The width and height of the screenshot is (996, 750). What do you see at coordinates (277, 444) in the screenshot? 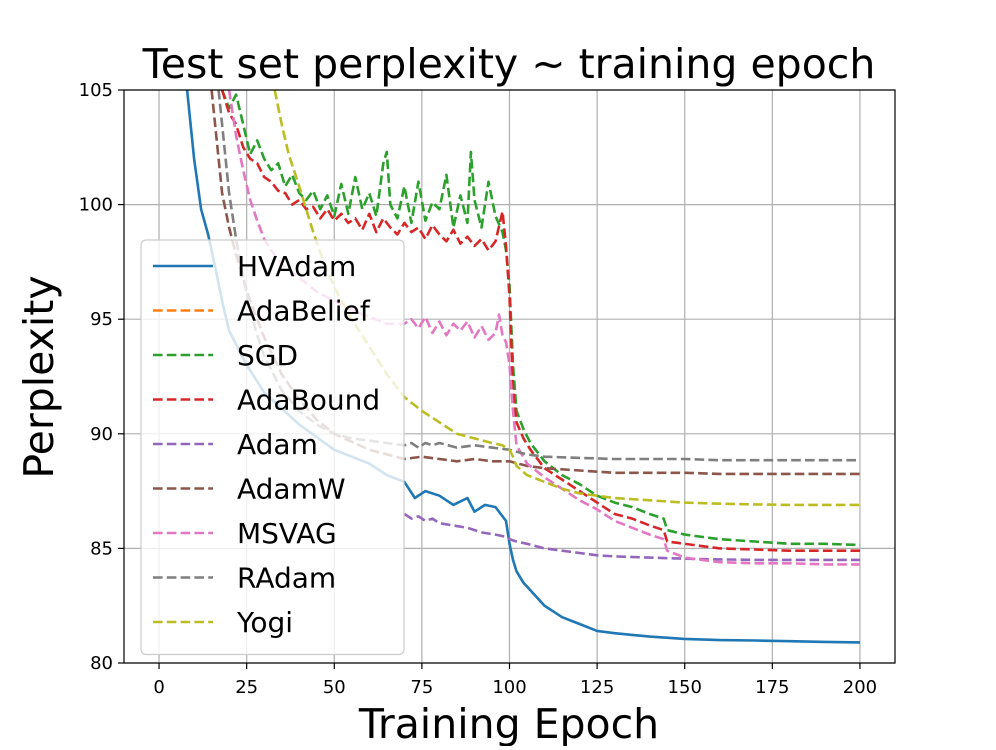
I see `legend-label-adam: Adam` at bounding box center [277, 444].